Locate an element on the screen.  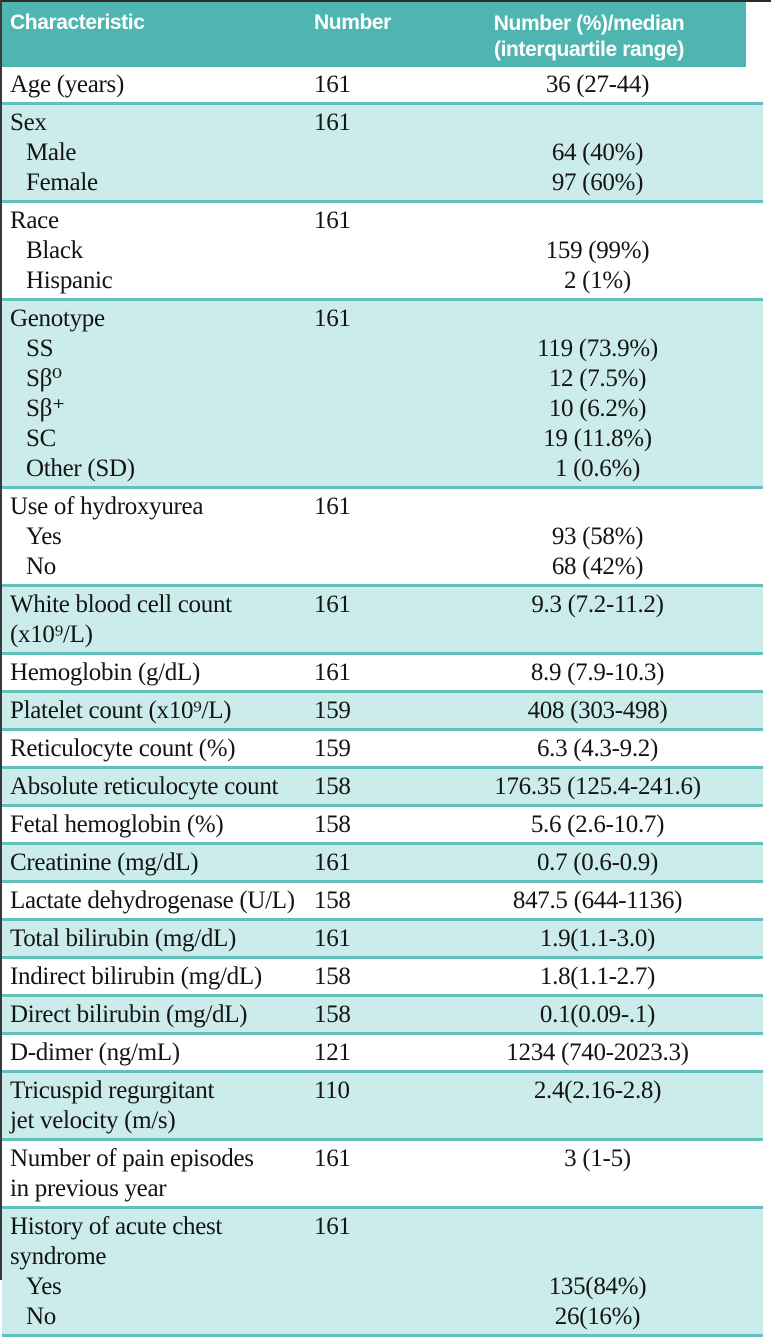
row-label: Total bilirubin (mg/dL) is located at coordinates (123, 938).